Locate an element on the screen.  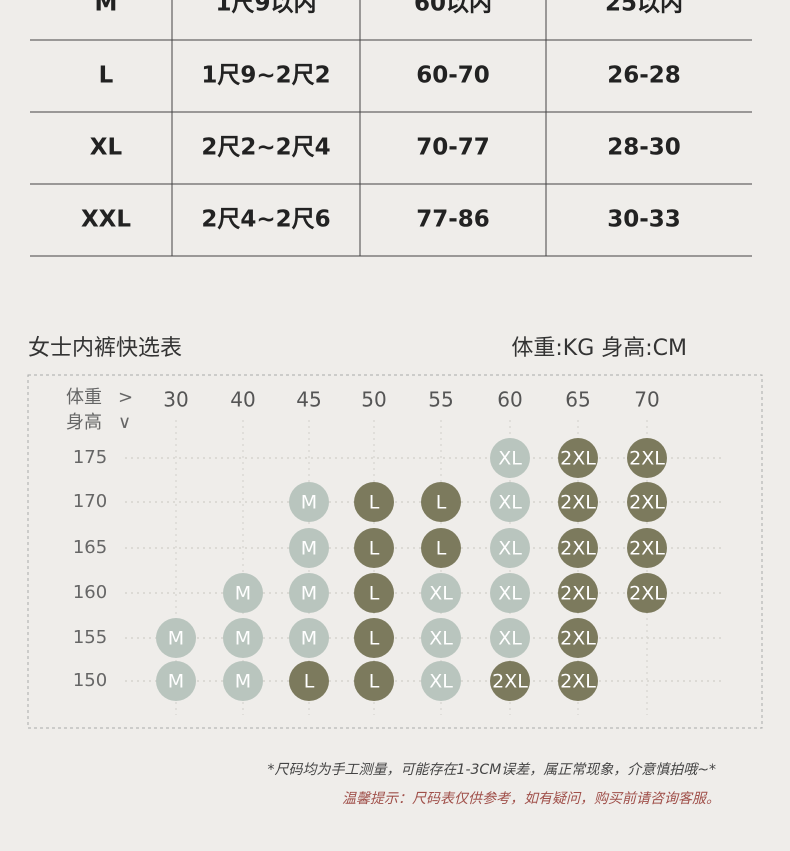
table-cell: 77-86 is located at coordinates (453, 220).